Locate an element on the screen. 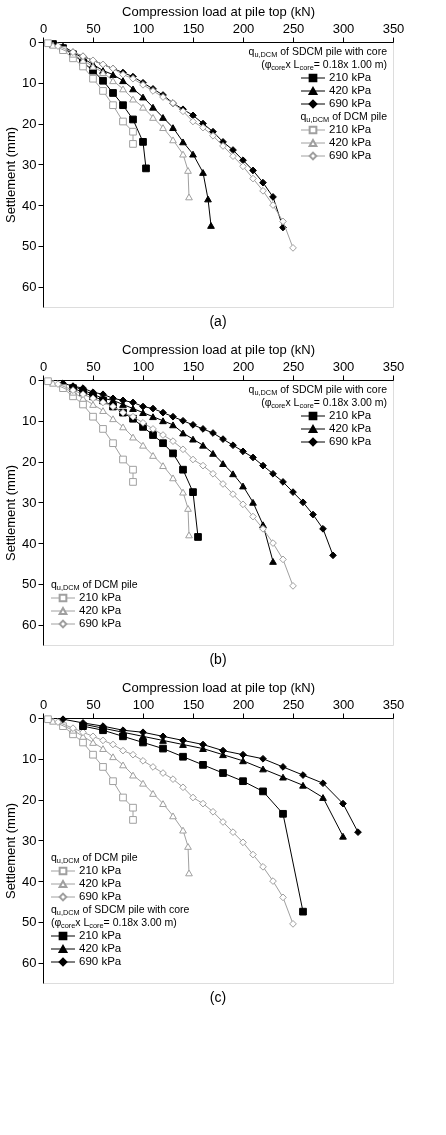  text: (a) is located at coordinates (218, 321).